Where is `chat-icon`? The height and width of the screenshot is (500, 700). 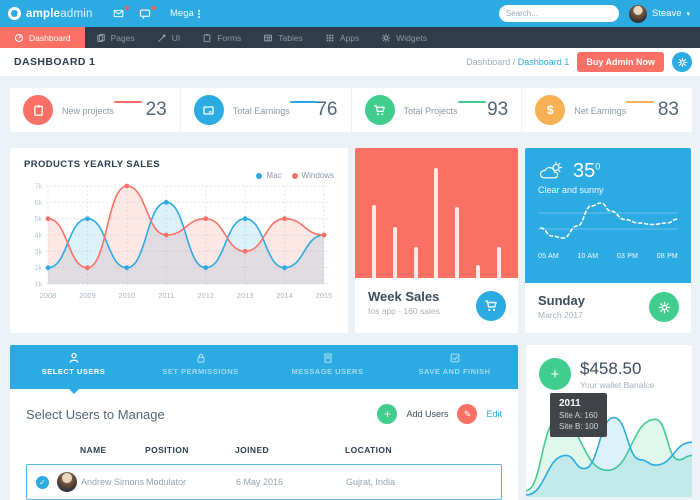 chat-icon is located at coordinates (147, 12).